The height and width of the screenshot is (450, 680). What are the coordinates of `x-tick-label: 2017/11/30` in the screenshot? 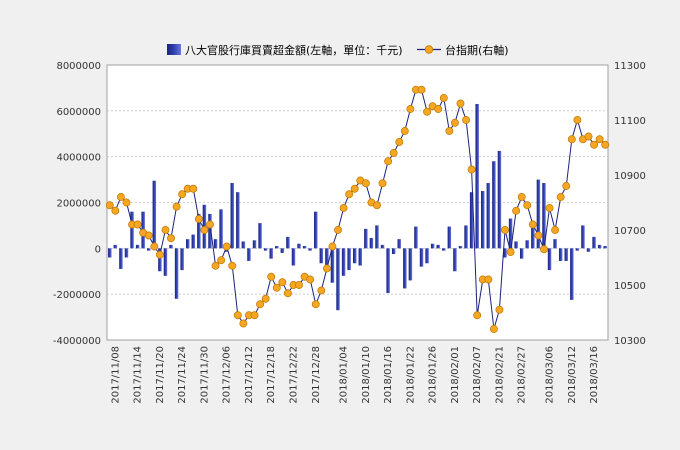 It's located at (204, 375).